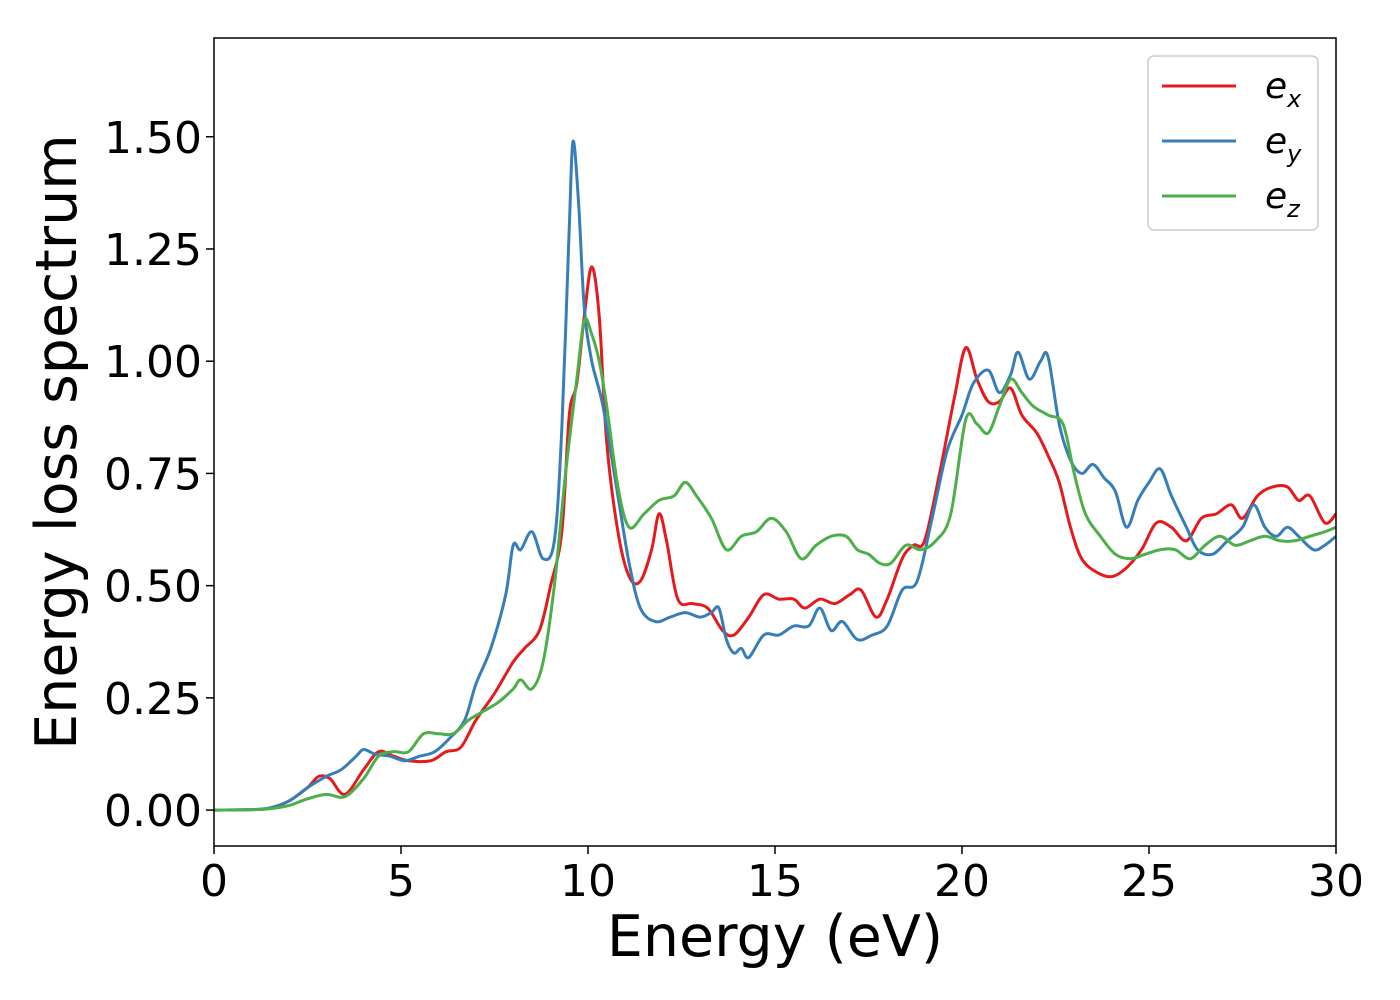 This screenshot has height=1000, width=1400. Describe the element at coordinates (1294, 154) in the screenshot. I see `legend-label-subscript: y` at that location.